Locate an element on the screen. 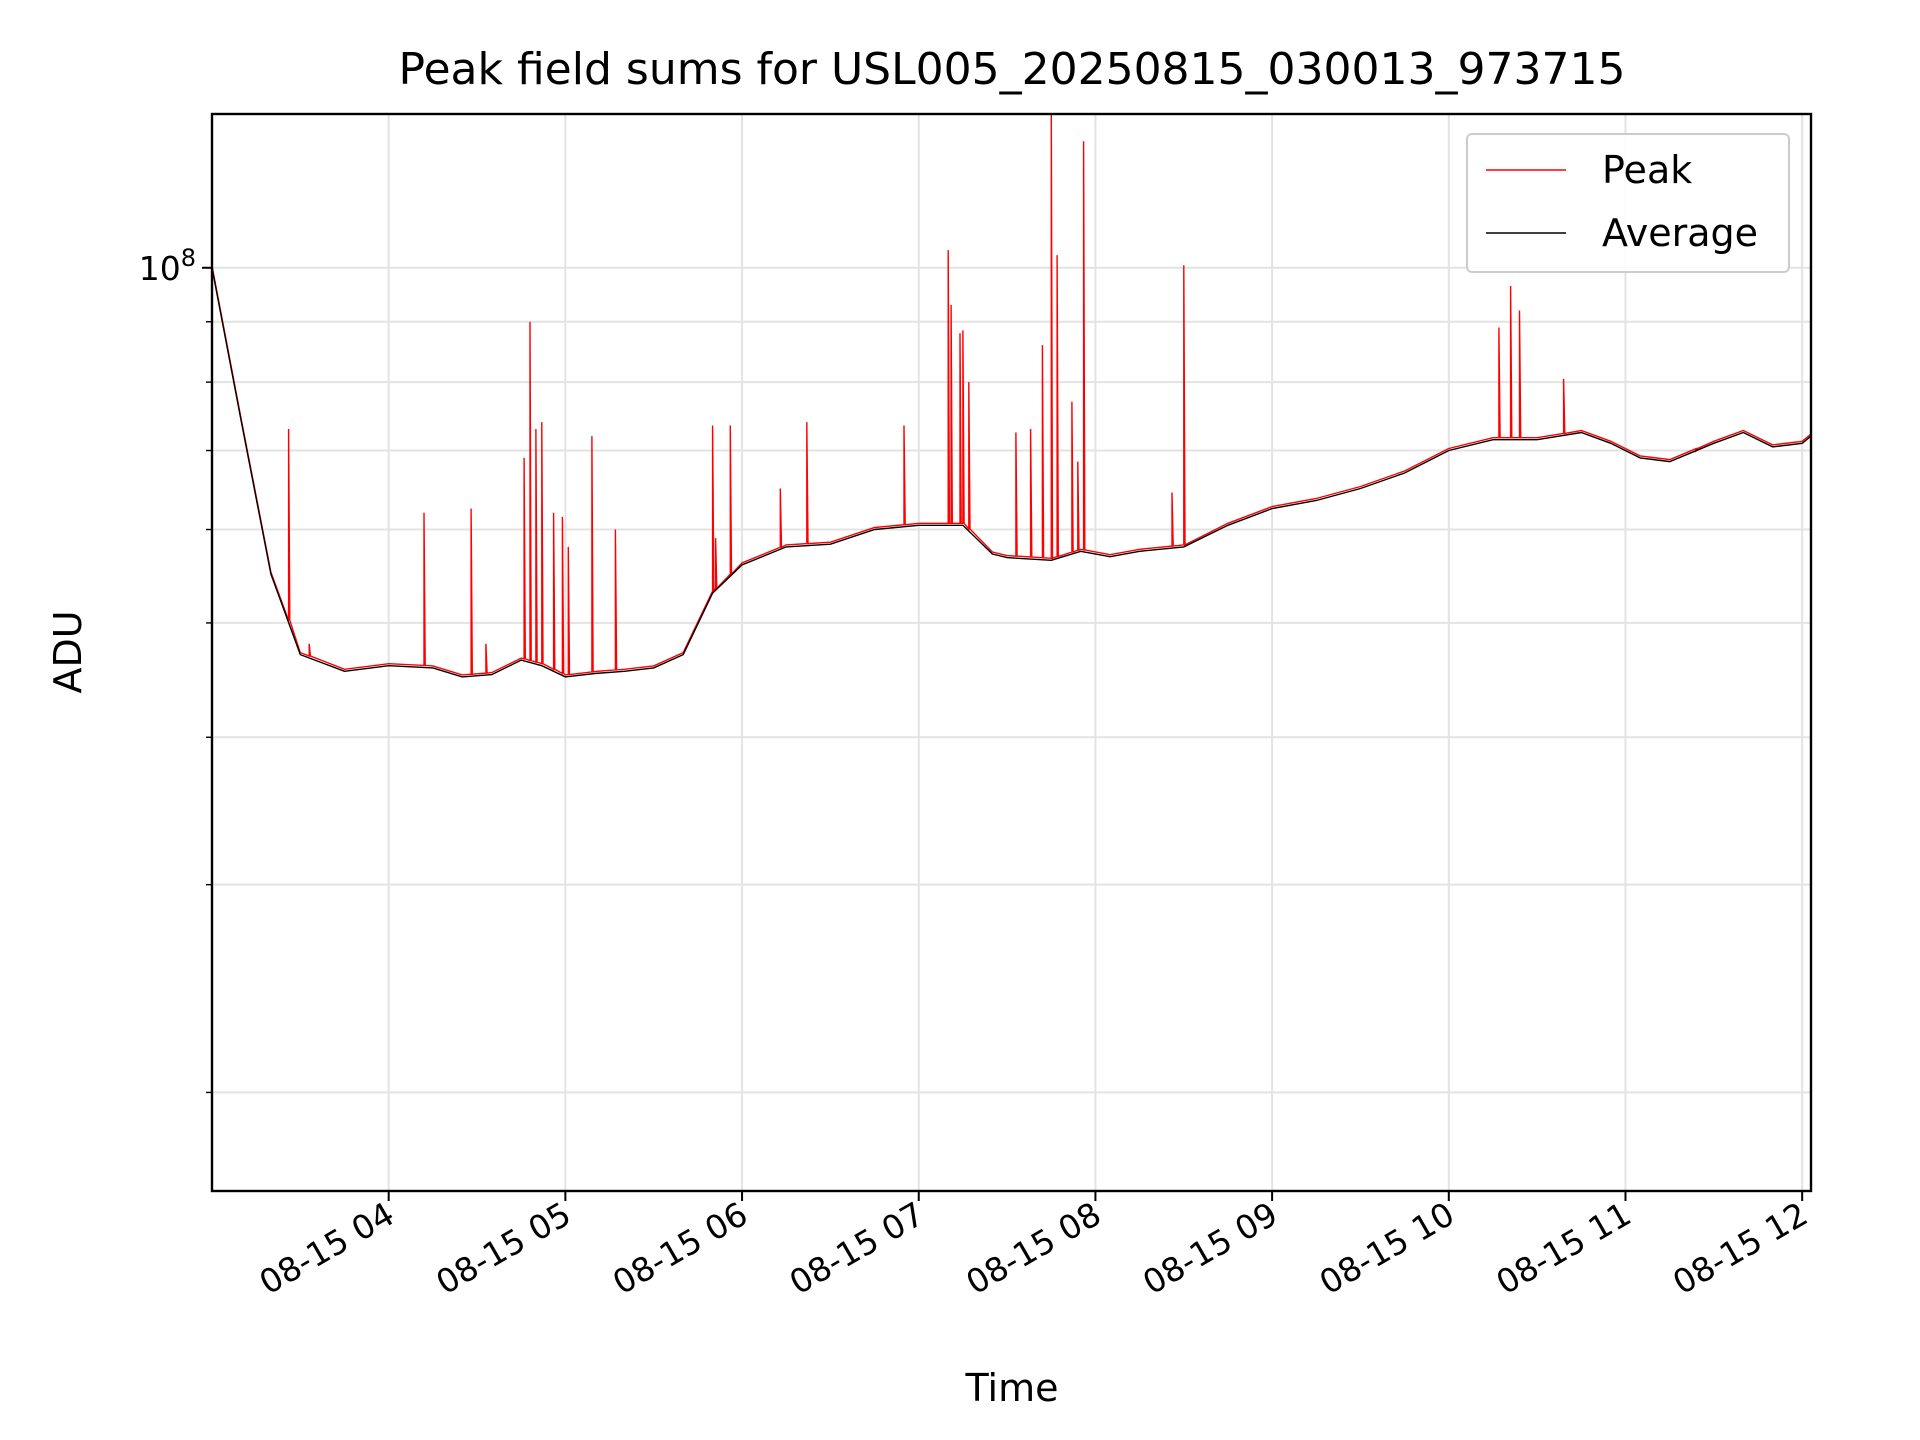  y-axis-label: ADU is located at coordinates (68, 651).